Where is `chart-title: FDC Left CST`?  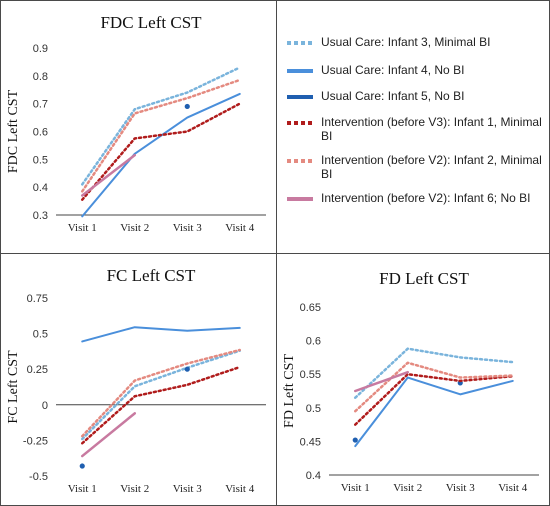
chart-title: FDC Left CST is located at coordinates (151, 22).